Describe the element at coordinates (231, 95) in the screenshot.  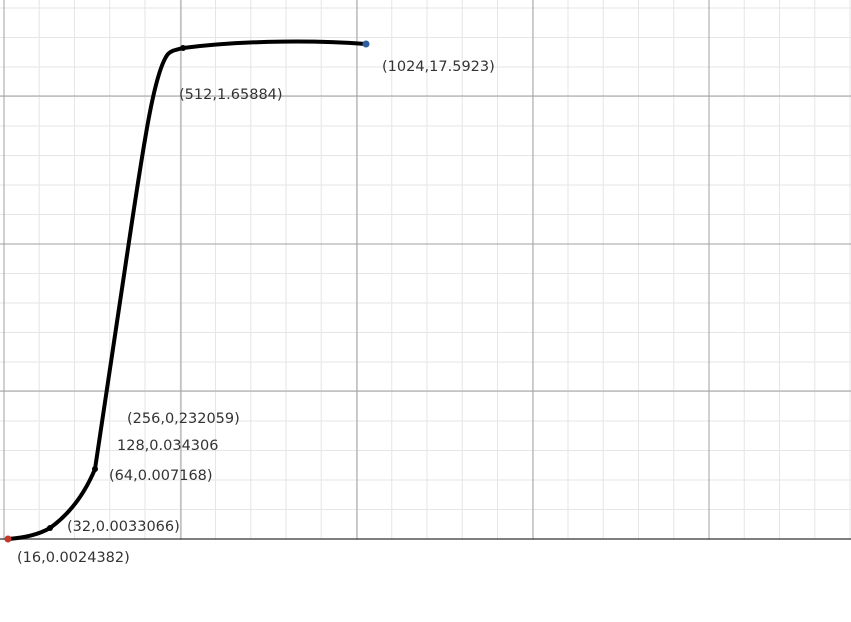
I see `point-label-512: (512,1.65884)` at that location.